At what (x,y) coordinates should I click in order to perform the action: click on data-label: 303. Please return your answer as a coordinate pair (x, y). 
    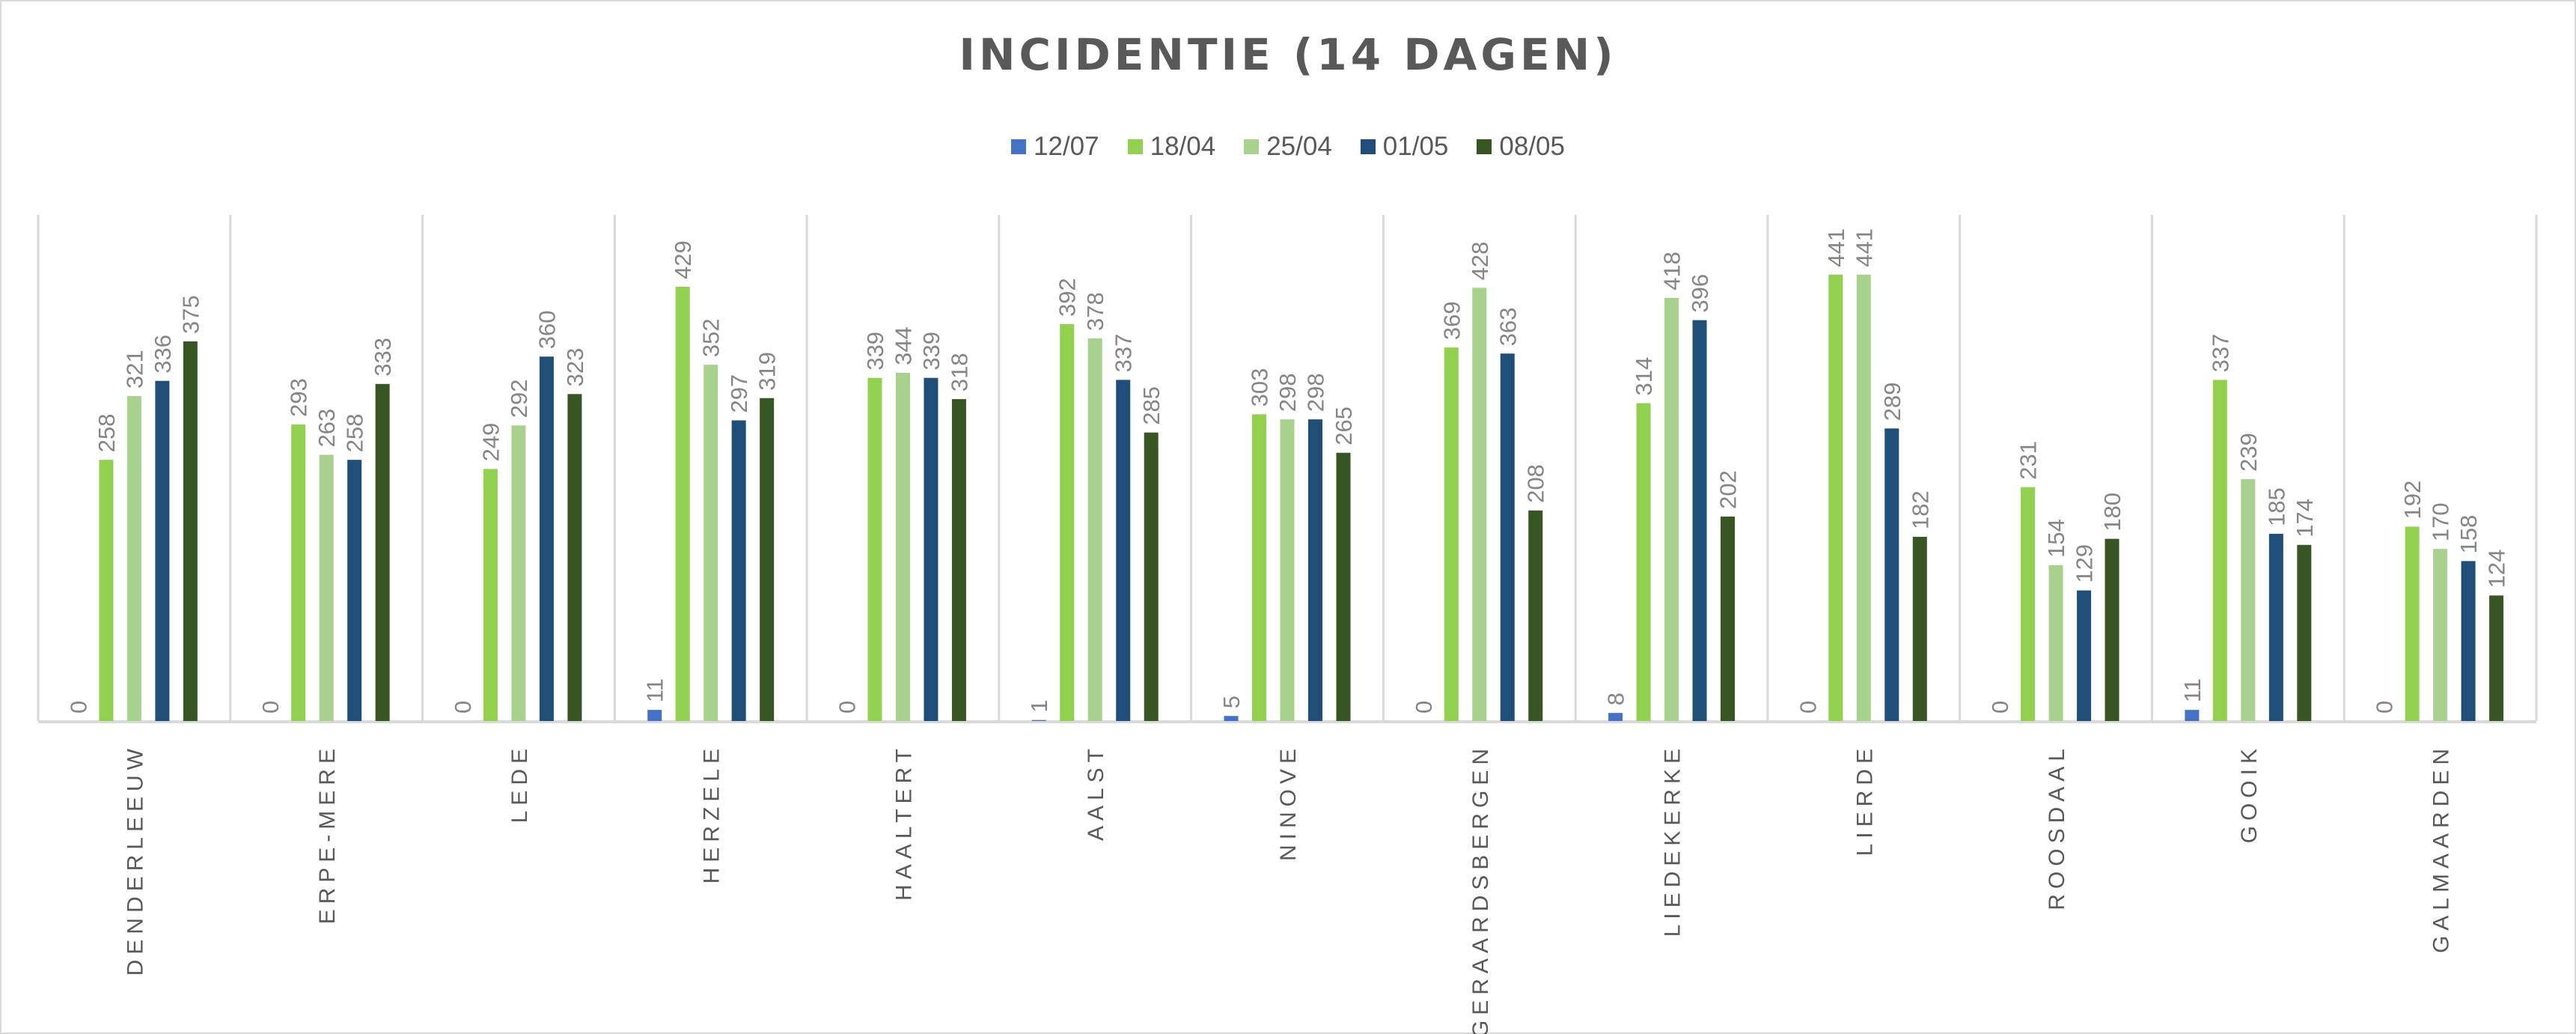
    Looking at the image, I should click on (1260, 387).